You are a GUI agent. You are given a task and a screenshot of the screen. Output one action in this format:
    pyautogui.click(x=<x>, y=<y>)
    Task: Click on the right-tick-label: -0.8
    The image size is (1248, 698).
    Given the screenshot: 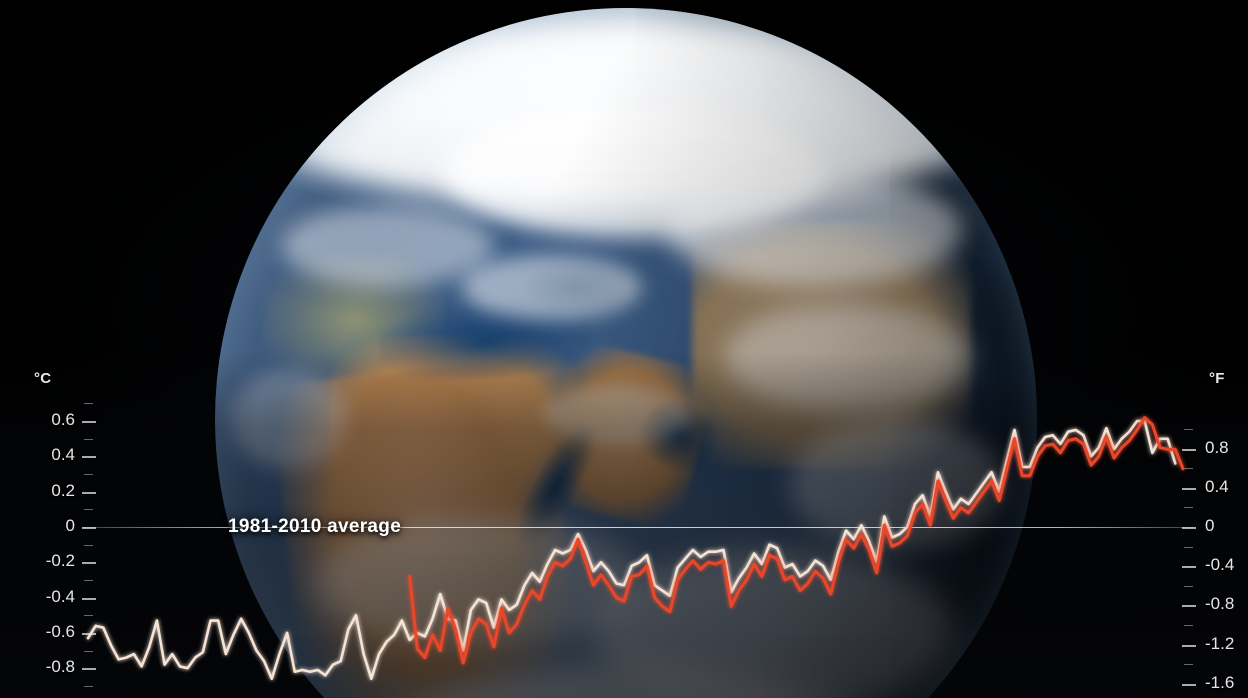 What is the action you would take?
    pyautogui.click(x=1220, y=604)
    